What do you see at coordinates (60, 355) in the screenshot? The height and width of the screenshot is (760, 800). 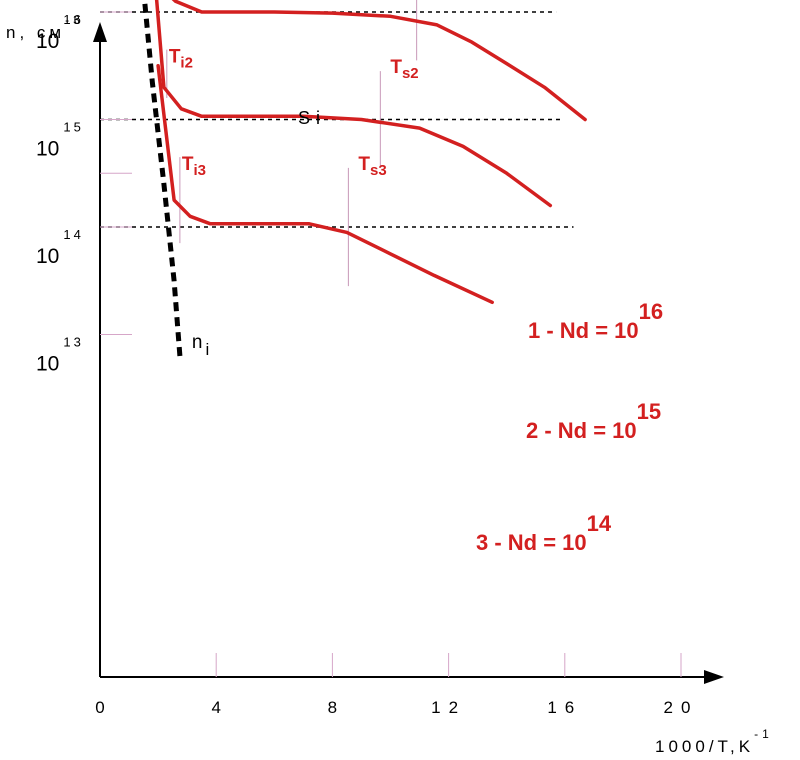 I see `y-tick-label: 1013` at bounding box center [60, 355].